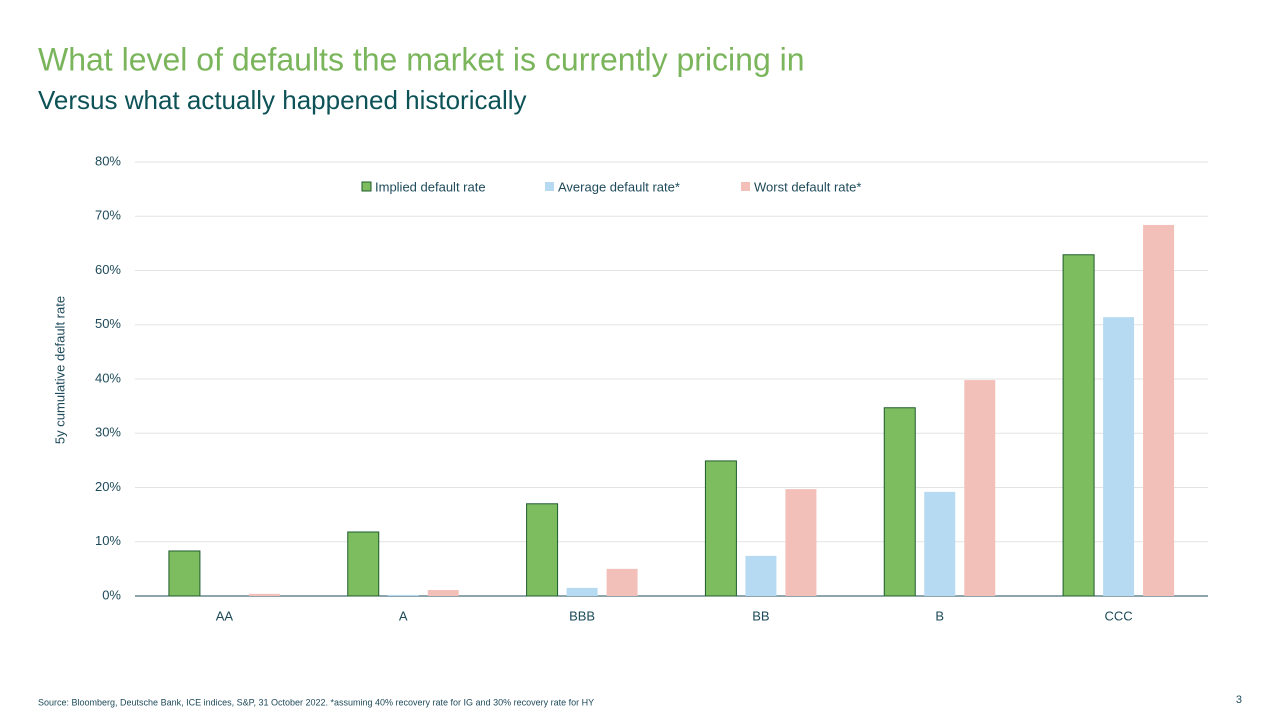 The image size is (1280, 725). I want to click on y-tick-label: 60%, so click(108, 269).